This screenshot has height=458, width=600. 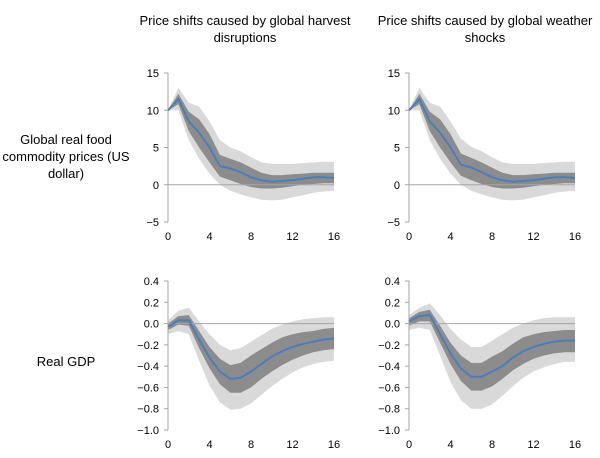 I want to click on harvest-gdp-x-tick-label: 0, so click(x=168, y=445).